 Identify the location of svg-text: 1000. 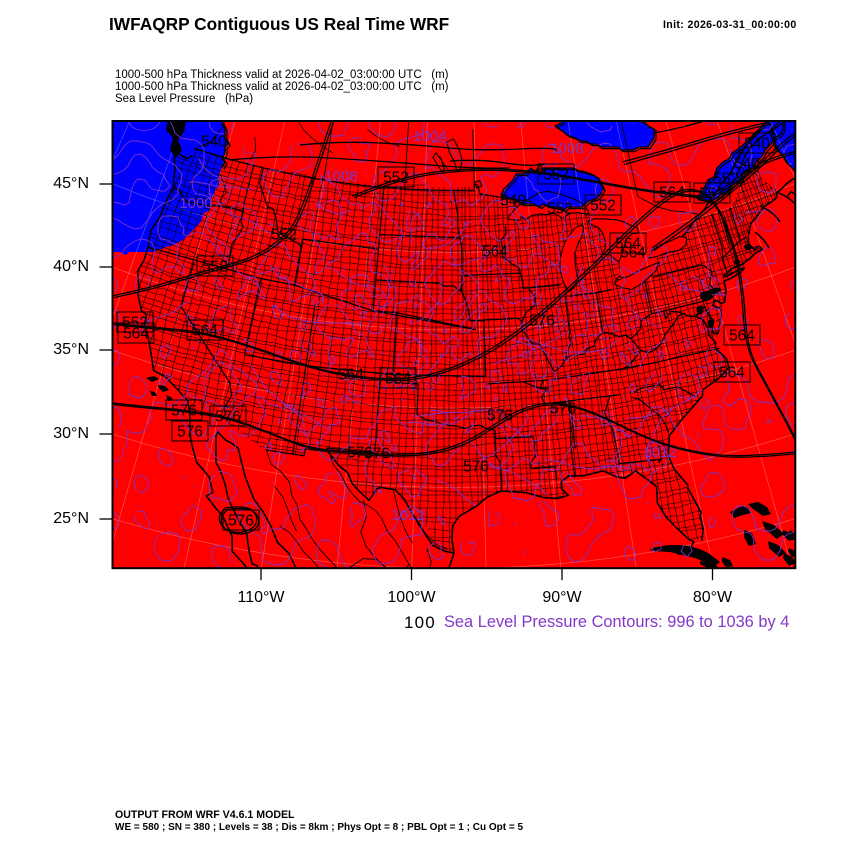
(195, 203).